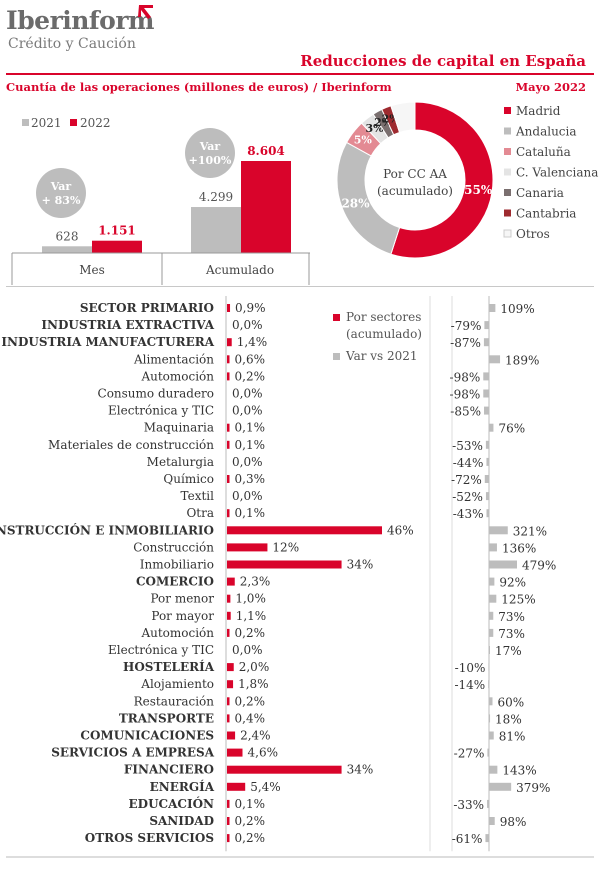  I want to click on share-value-label: 1,8%, so click(253, 684).